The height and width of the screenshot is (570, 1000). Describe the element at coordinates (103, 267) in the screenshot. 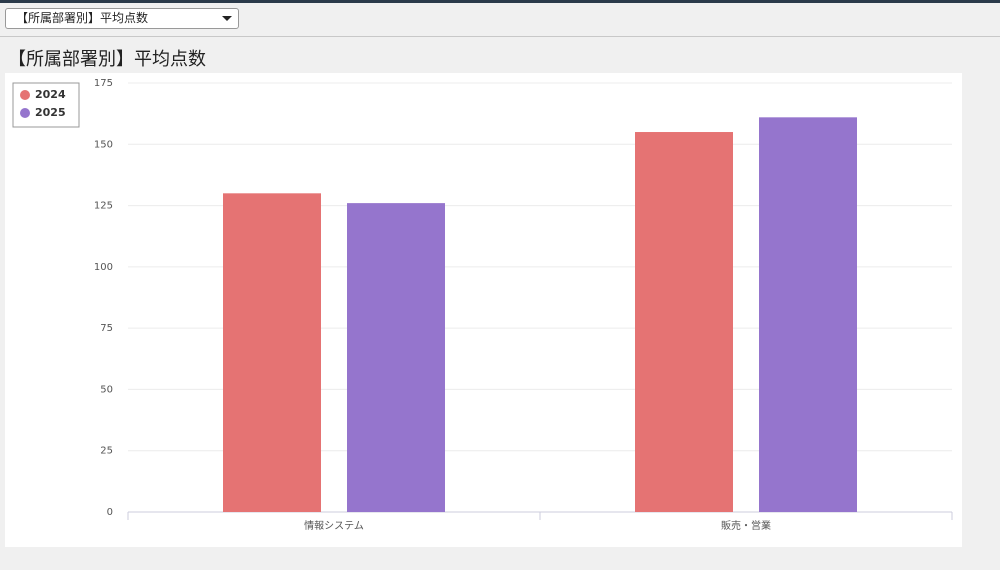

I see `y-tick-label: 100` at that location.